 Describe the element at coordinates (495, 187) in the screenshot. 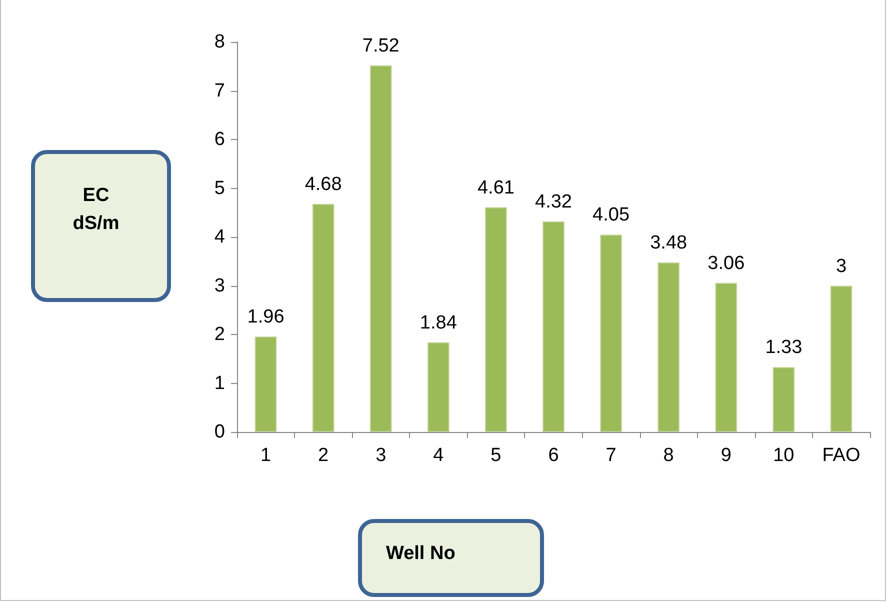

I see `data-label: 4.61` at that location.